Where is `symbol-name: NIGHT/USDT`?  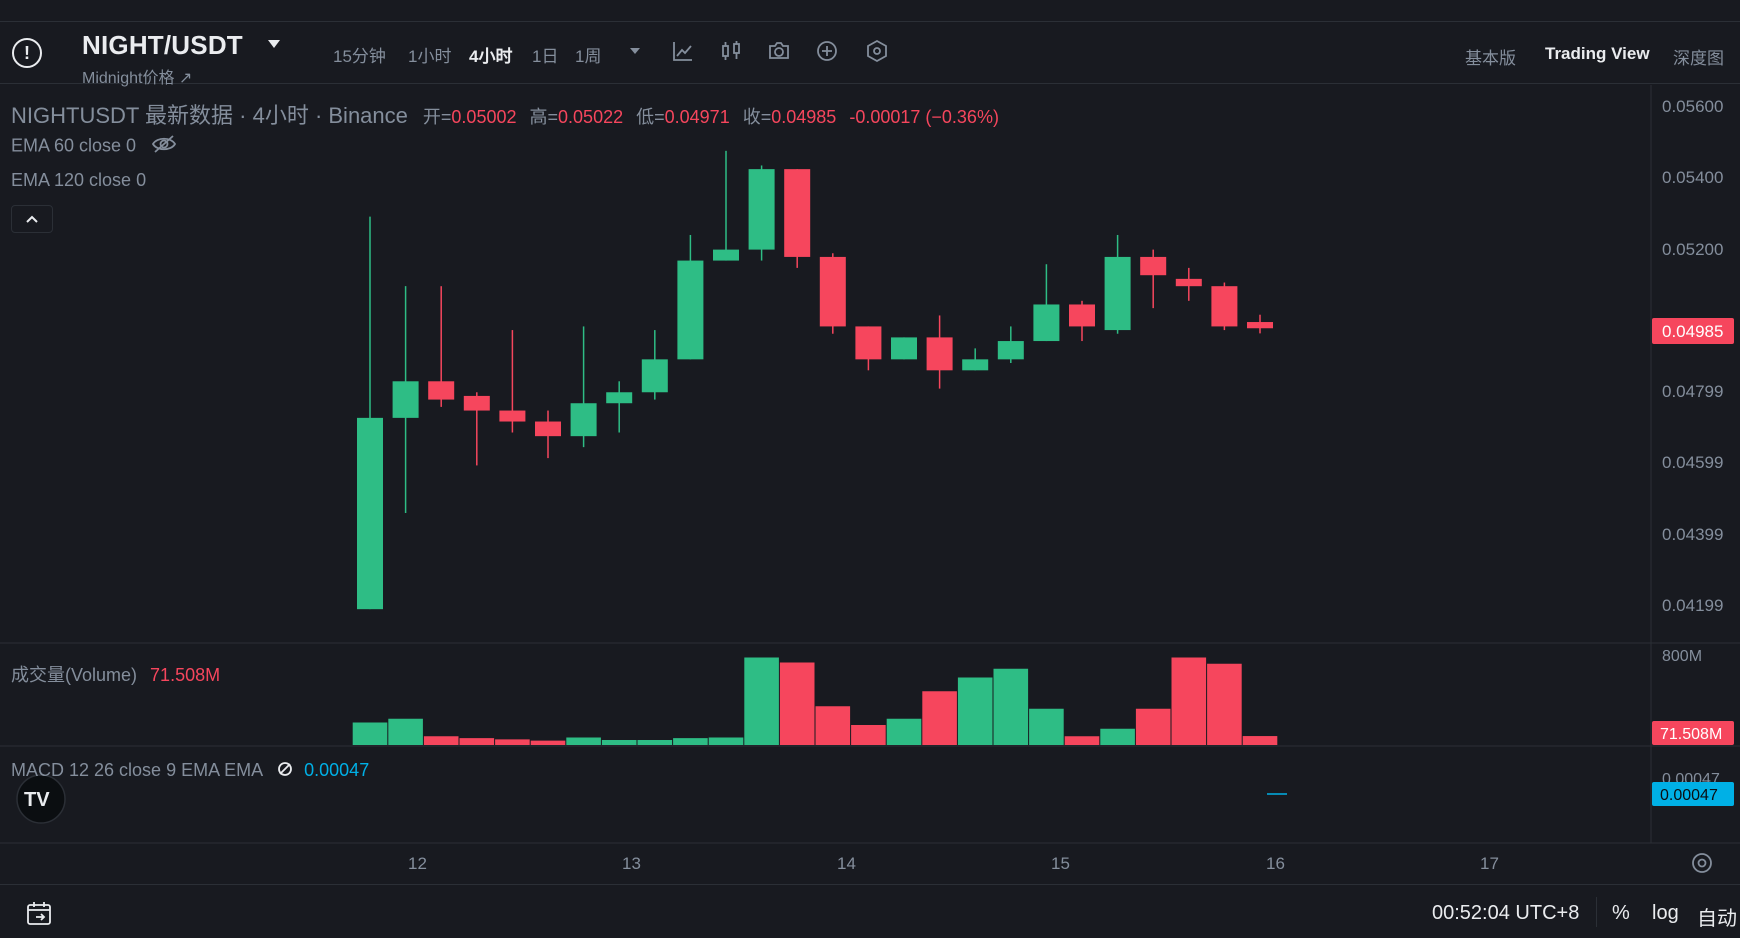 symbol-name: NIGHT/USDT is located at coordinates (162, 45).